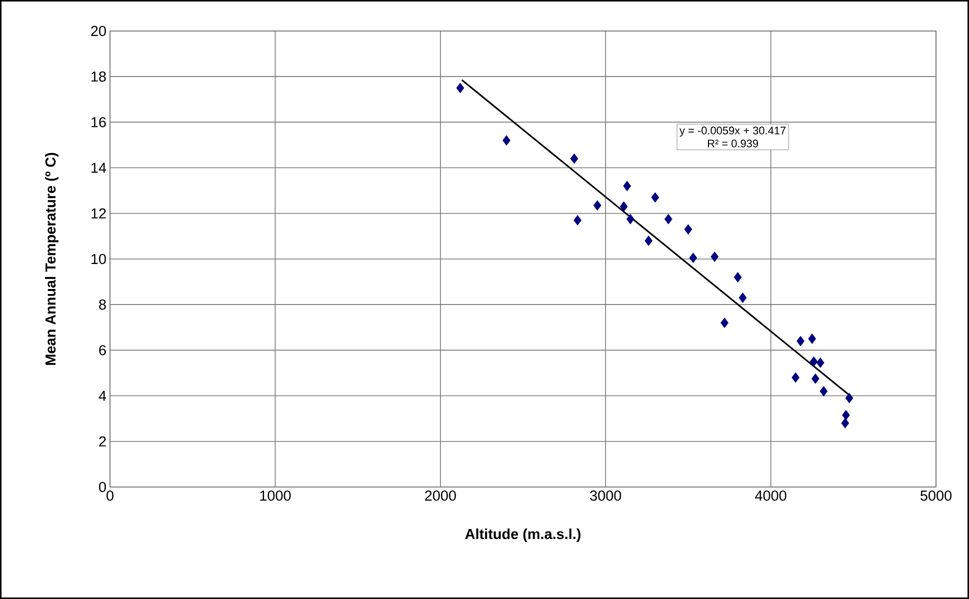  I want to click on x-tick-label: 3000, so click(606, 495).